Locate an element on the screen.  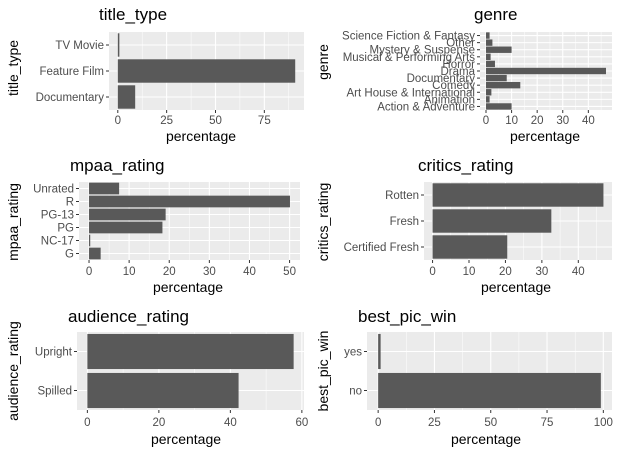
y-tick-label: NC-17 is located at coordinates (57, 242).